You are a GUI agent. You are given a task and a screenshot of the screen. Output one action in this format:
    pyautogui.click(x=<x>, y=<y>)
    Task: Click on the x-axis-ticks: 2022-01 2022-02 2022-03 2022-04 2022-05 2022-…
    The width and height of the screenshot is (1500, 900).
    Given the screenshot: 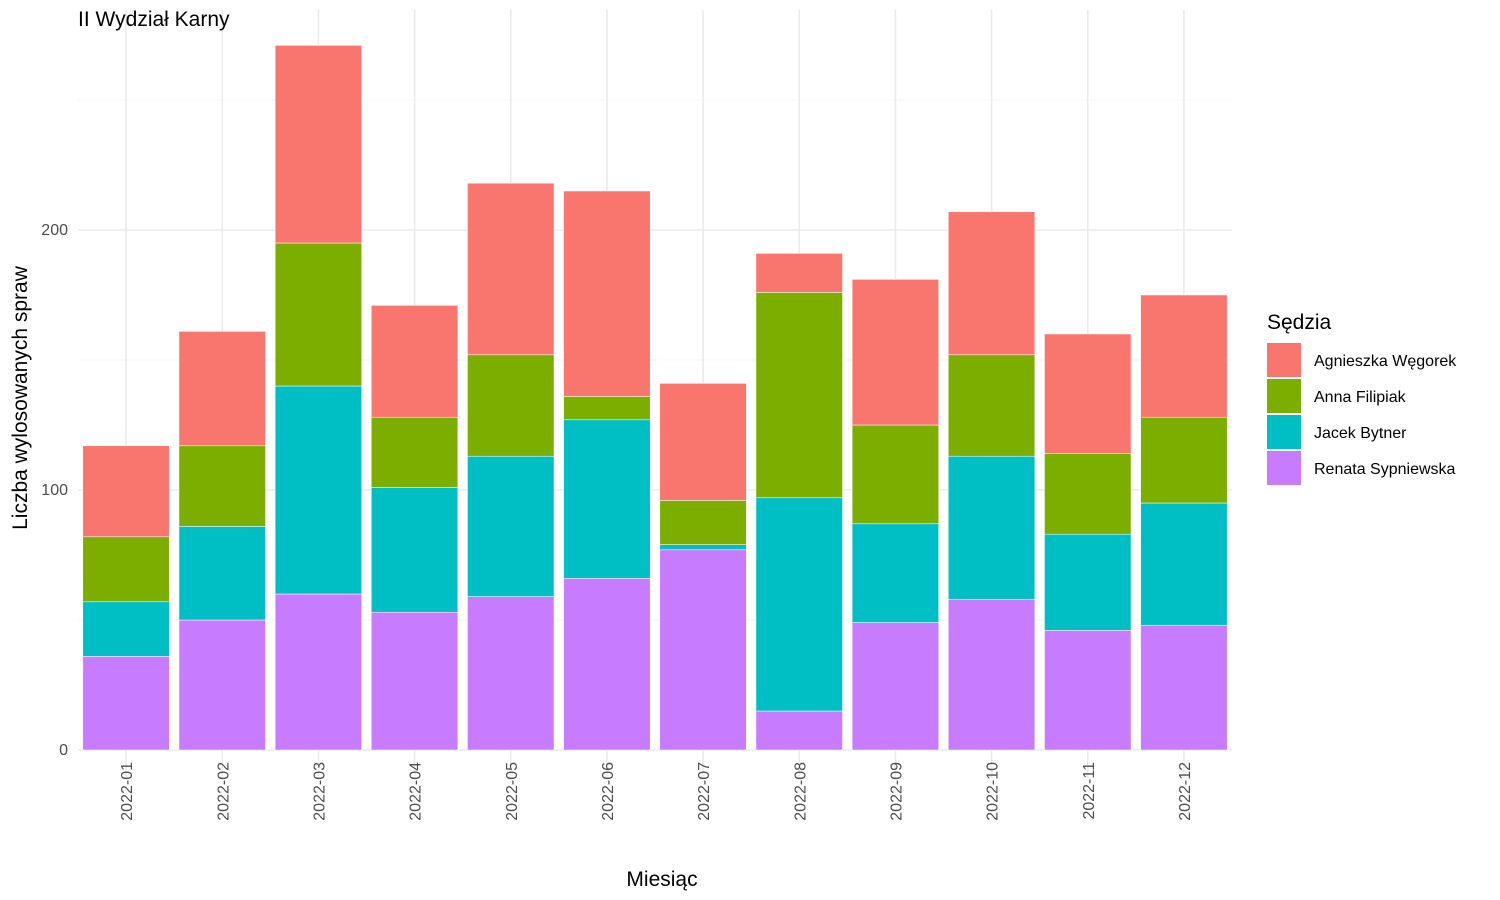 What is the action you would take?
    pyautogui.click(x=656, y=791)
    